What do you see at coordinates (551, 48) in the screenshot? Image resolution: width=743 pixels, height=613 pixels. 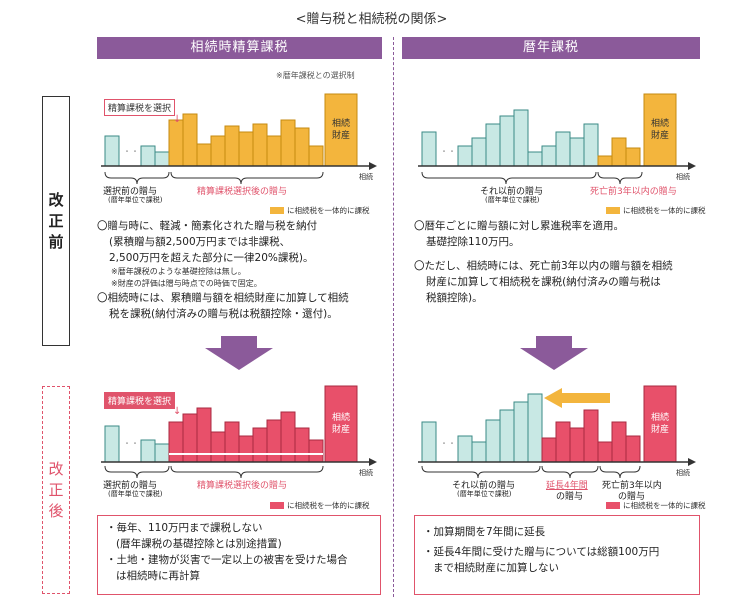 I see `right-column-header: 暦年課税` at bounding box center [551, 48].